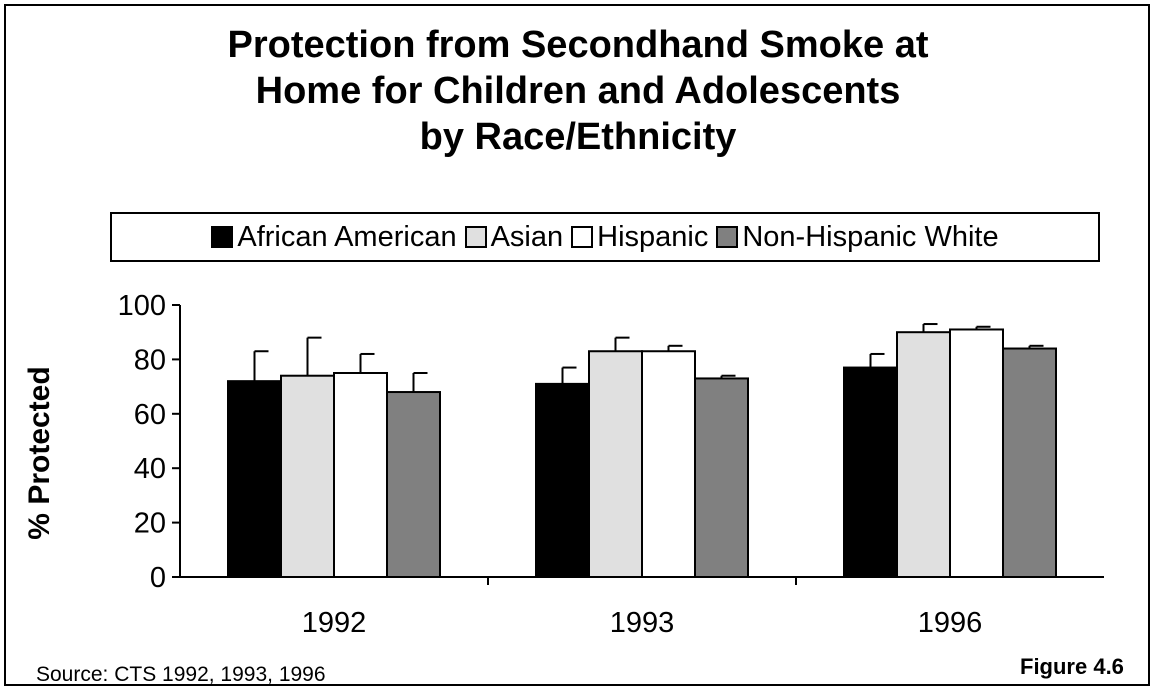 The image size is (1156, 692). Describe the element at coordinates (1029, 462) in the screenshot. I see `bar-non-hispanic-white-1996` at that location.